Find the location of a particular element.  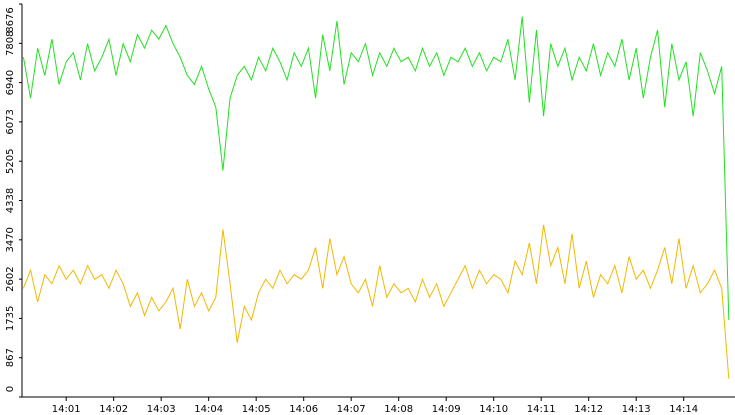

y-tick-label: 1735 is located at coordinates (10, 318).